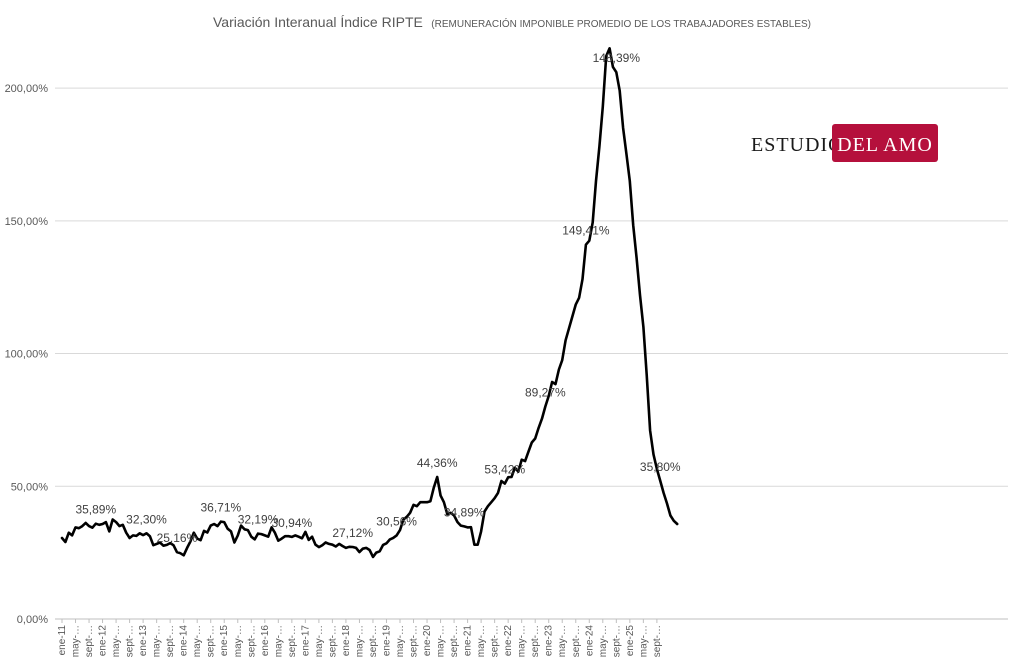 This screenshot has height=668, width=1024. Describe the element at coordinates (396, 521) in the screenshot. I see `data-label: 30,56%` at that location.